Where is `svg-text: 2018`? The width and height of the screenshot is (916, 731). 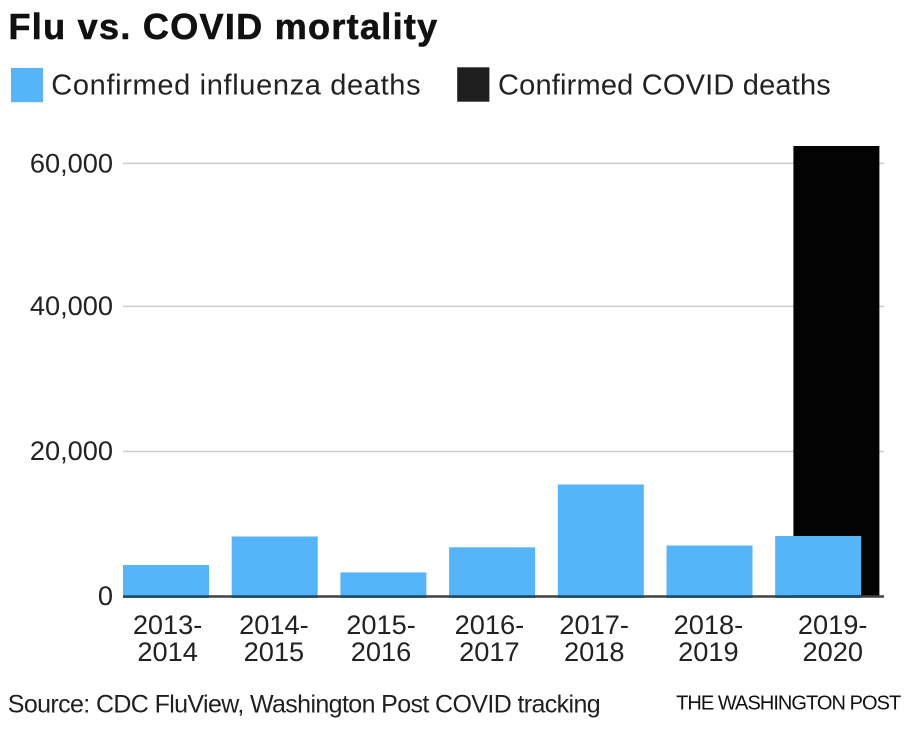
svg-text: 2018 is located at coordinates (594, 651).